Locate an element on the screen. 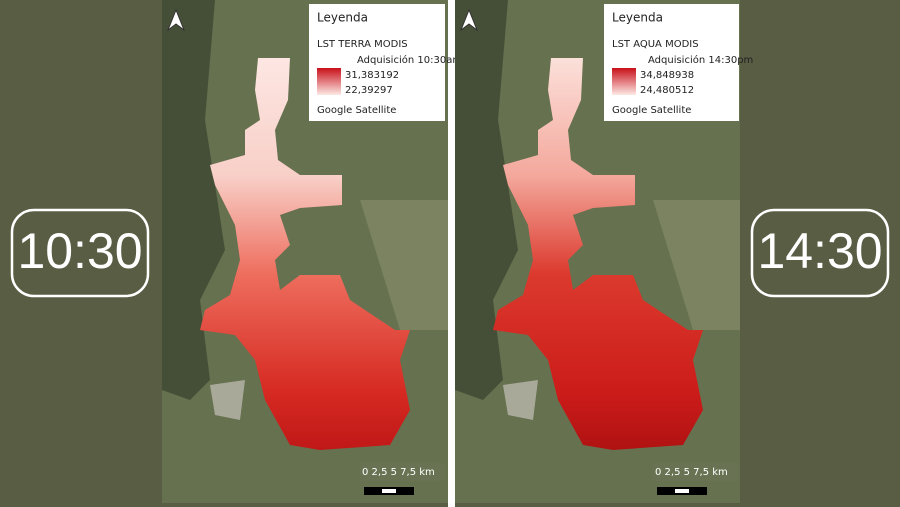 This screenshot has height=507, width=900. time-label: 10:30 is located at coordinates (79, 251).